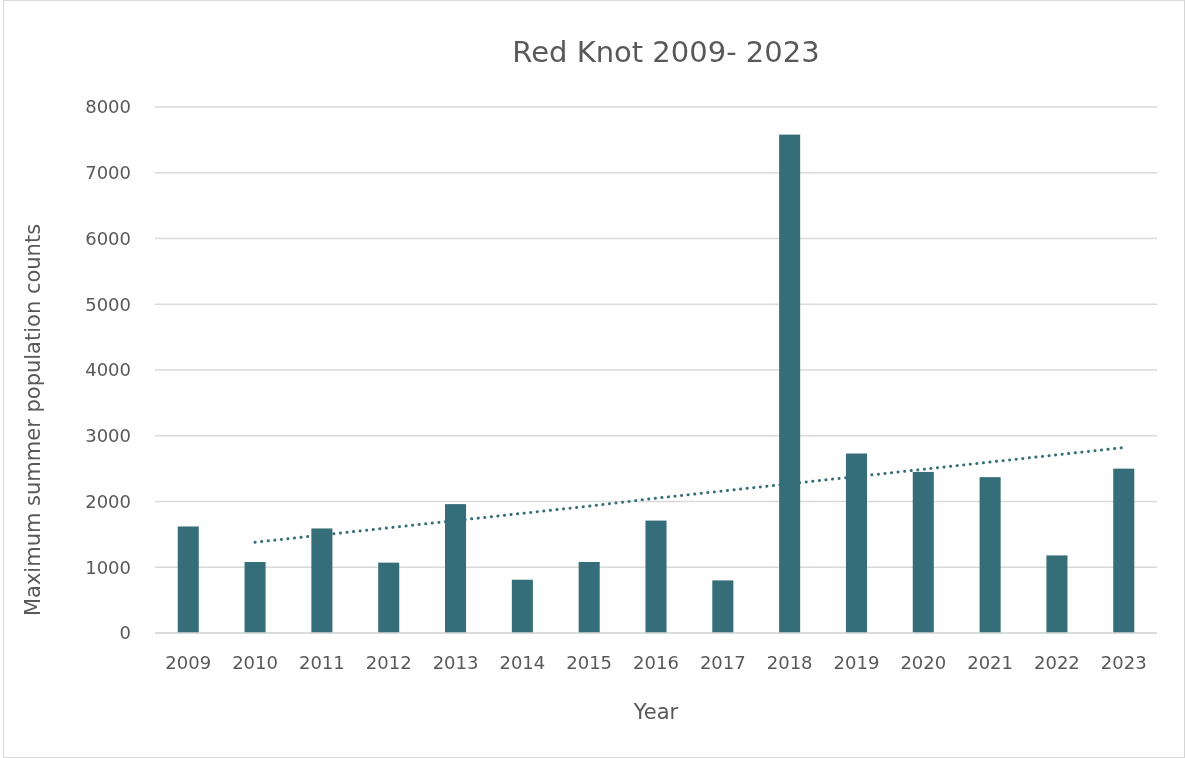 The height and width of the screenshot is (758, 1186). I want to click on y-tick-label: 5000, so click(108, 304).